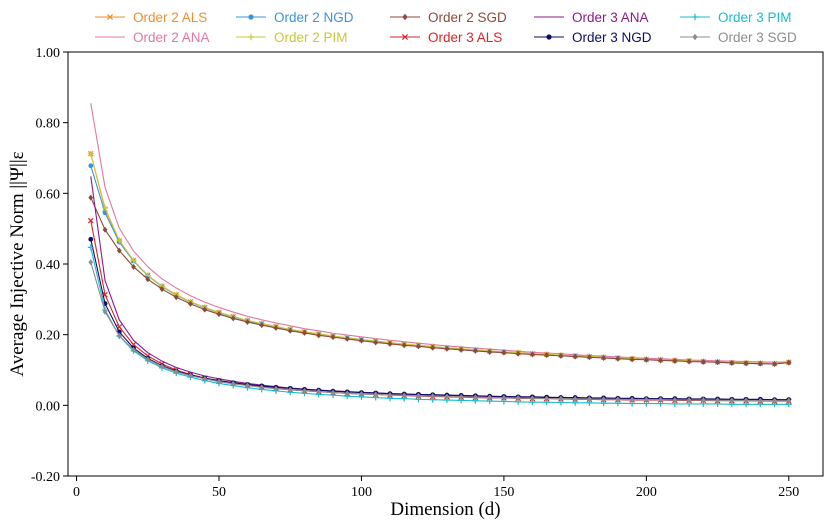 Image resolution: width=830 pixels, height=526 pixels. What do you see at coordinates (503, 492) in the screenshot?
I see `x-tick-label: 150` at bounding box center [503, 492].